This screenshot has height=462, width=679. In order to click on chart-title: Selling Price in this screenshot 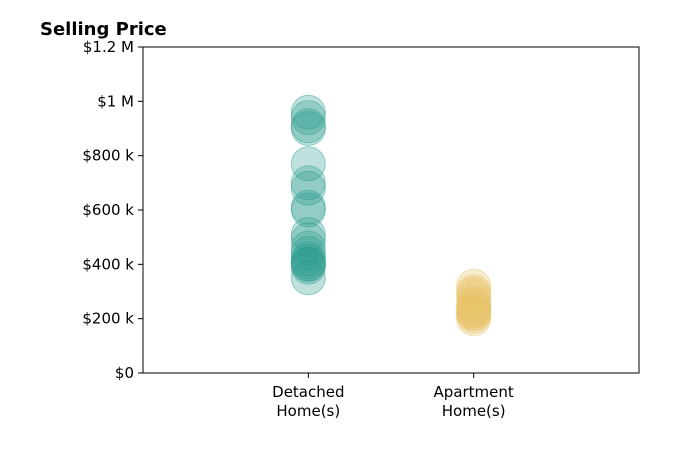, I will do `click(103, 29)`.